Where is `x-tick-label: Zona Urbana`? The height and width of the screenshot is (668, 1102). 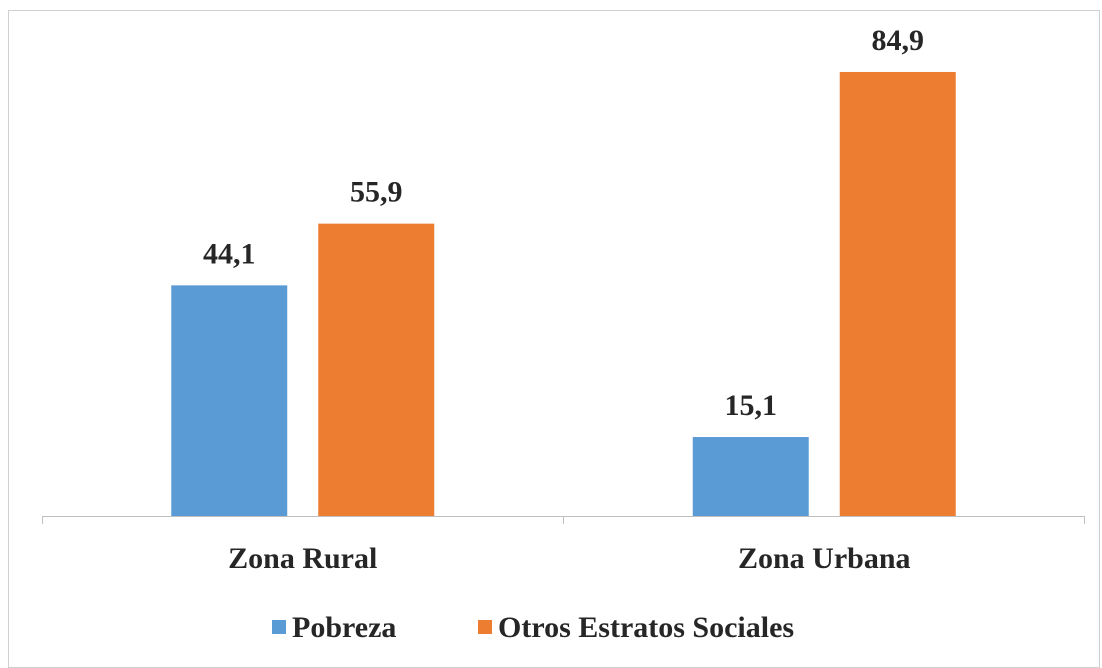 x-tick-label: Zona Urbana is located at coordinates (824, 558).